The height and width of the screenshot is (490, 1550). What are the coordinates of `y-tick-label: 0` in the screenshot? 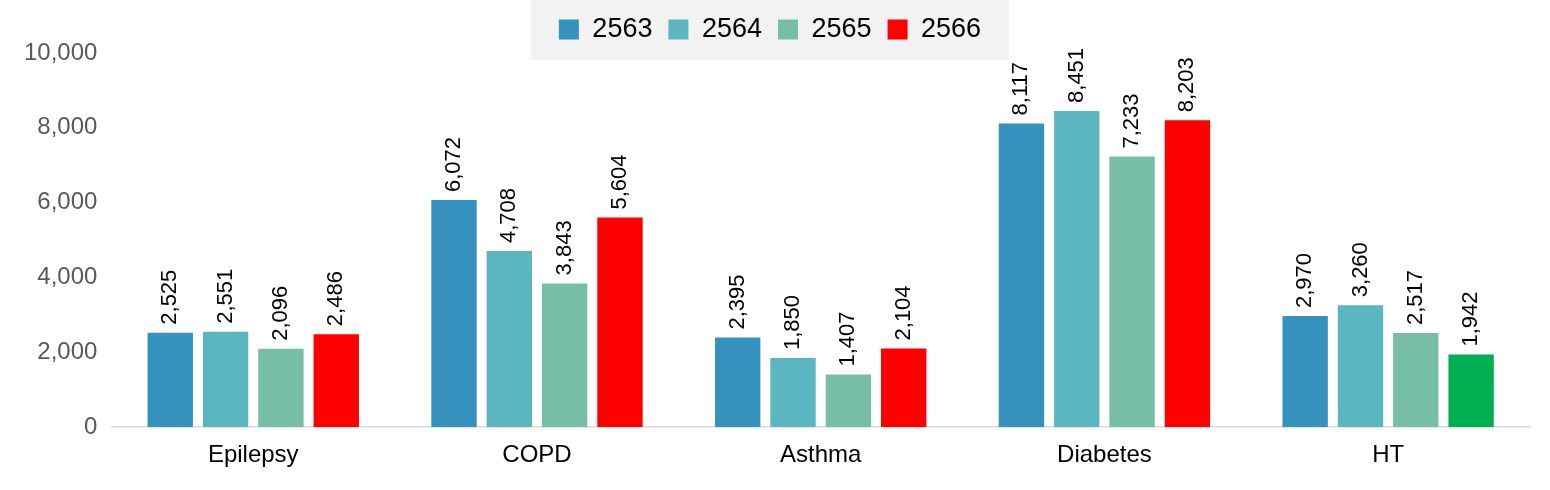 It's located at (91, 425).